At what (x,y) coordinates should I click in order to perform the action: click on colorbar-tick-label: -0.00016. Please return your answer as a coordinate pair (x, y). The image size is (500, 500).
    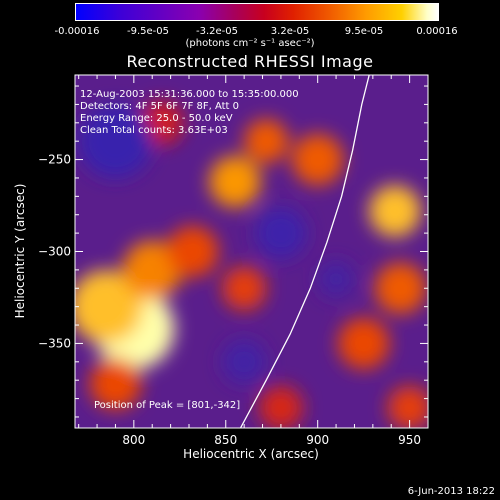
    Looking at the image, I should click on (77, 31).